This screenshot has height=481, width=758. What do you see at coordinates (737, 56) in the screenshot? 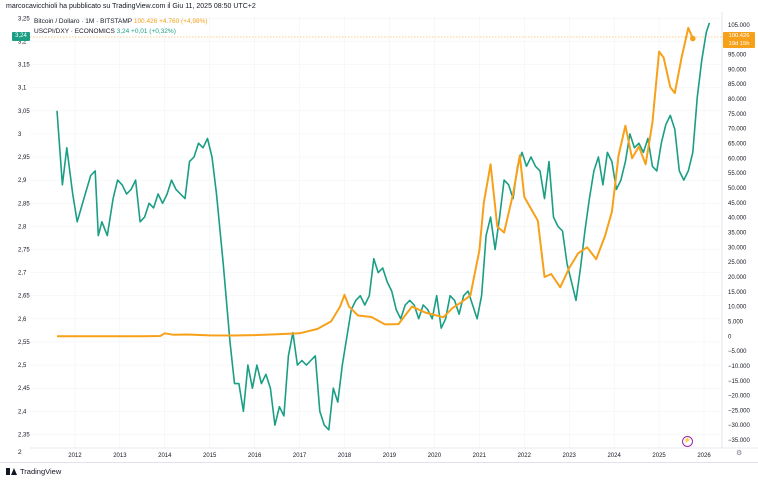
I see `right-axis-tick: 95.000` at bounding box center [737, 56].